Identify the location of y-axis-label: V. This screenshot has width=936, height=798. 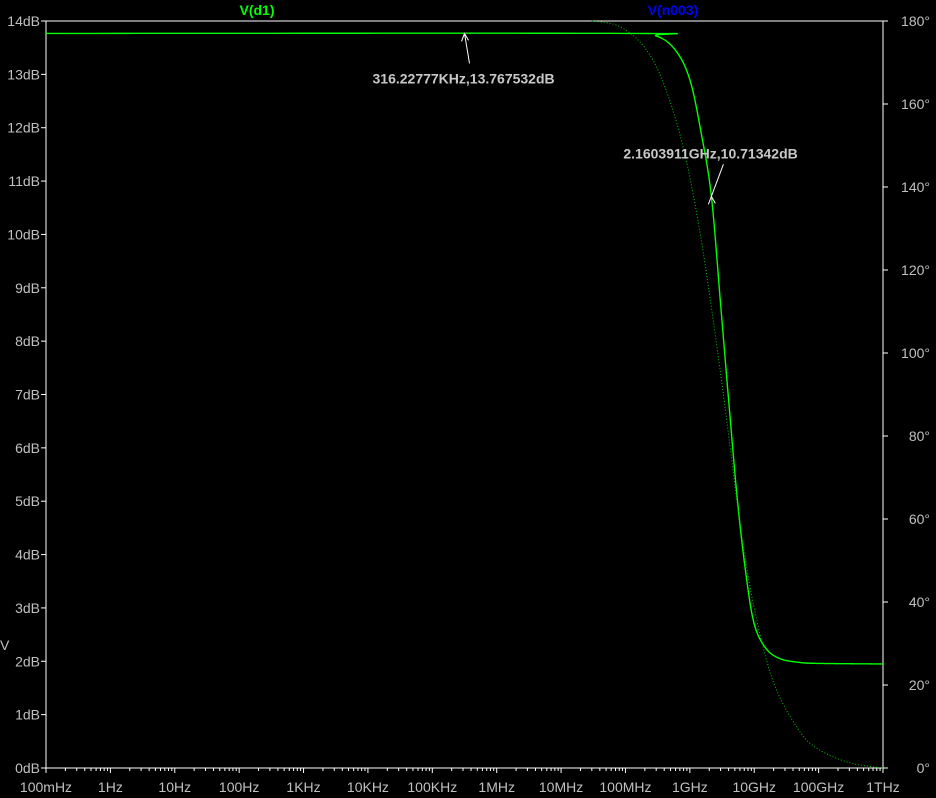
(5, 645).